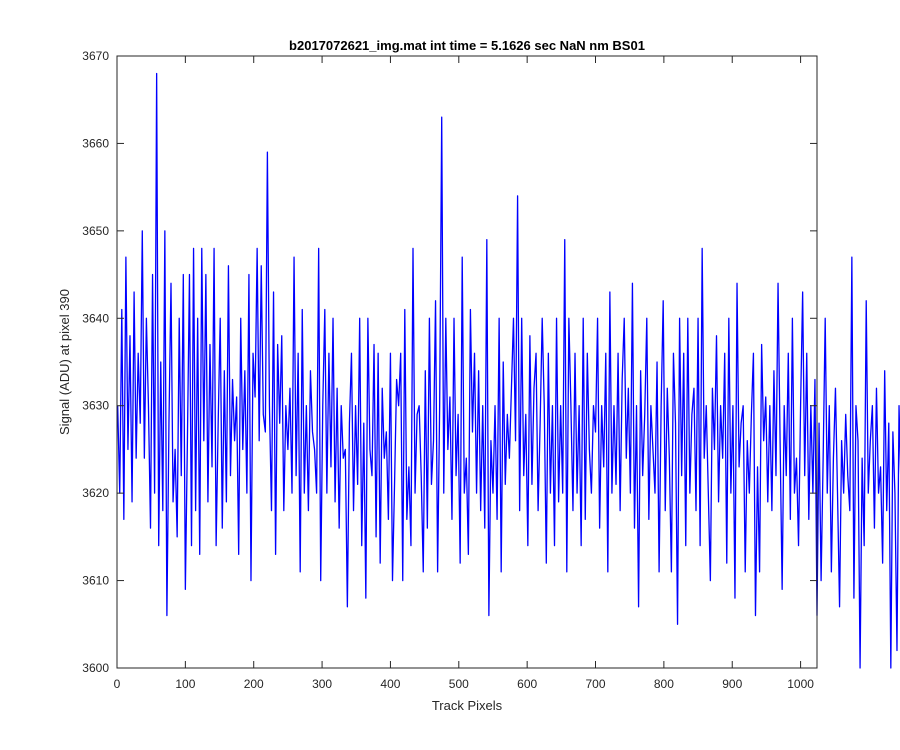 The width and height of the screenshot is (900, 750). What do you see at coordinates (95, 143) in the screenshot?
I see `y-tick-label-3660: 3660` at bounding box center [95, 143].